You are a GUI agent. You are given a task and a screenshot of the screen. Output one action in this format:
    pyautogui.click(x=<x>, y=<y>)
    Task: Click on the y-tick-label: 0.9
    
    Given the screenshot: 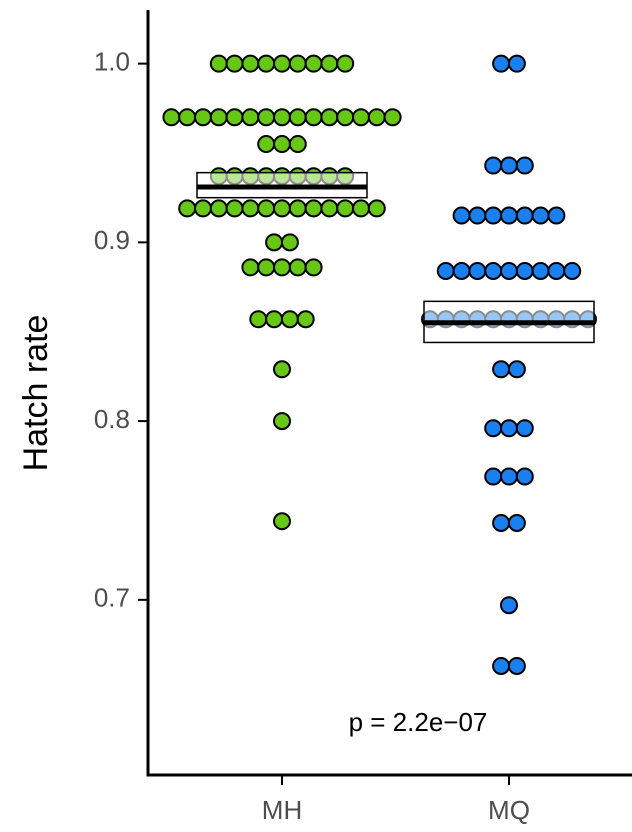 What is the action you would take?
    pyautogui.click(x=112, y=240)
    